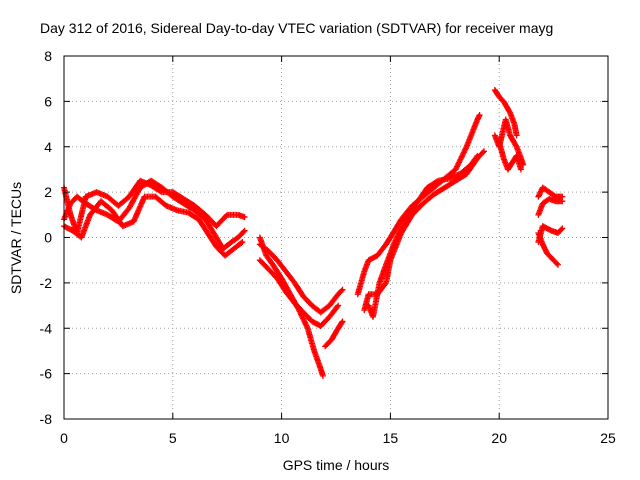 This screenshot has width=640, height=480. Describe the element at coordinates (48, 101) in the screenshot. I see `y-tick-label: 6` at that location.